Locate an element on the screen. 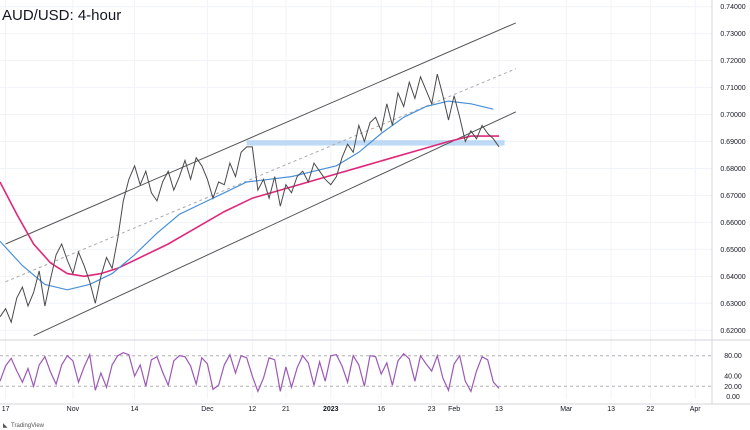 This screenshot has width=750, height=430. oscillator-tick-label: 40.00 is located at coordinates (733, 377).